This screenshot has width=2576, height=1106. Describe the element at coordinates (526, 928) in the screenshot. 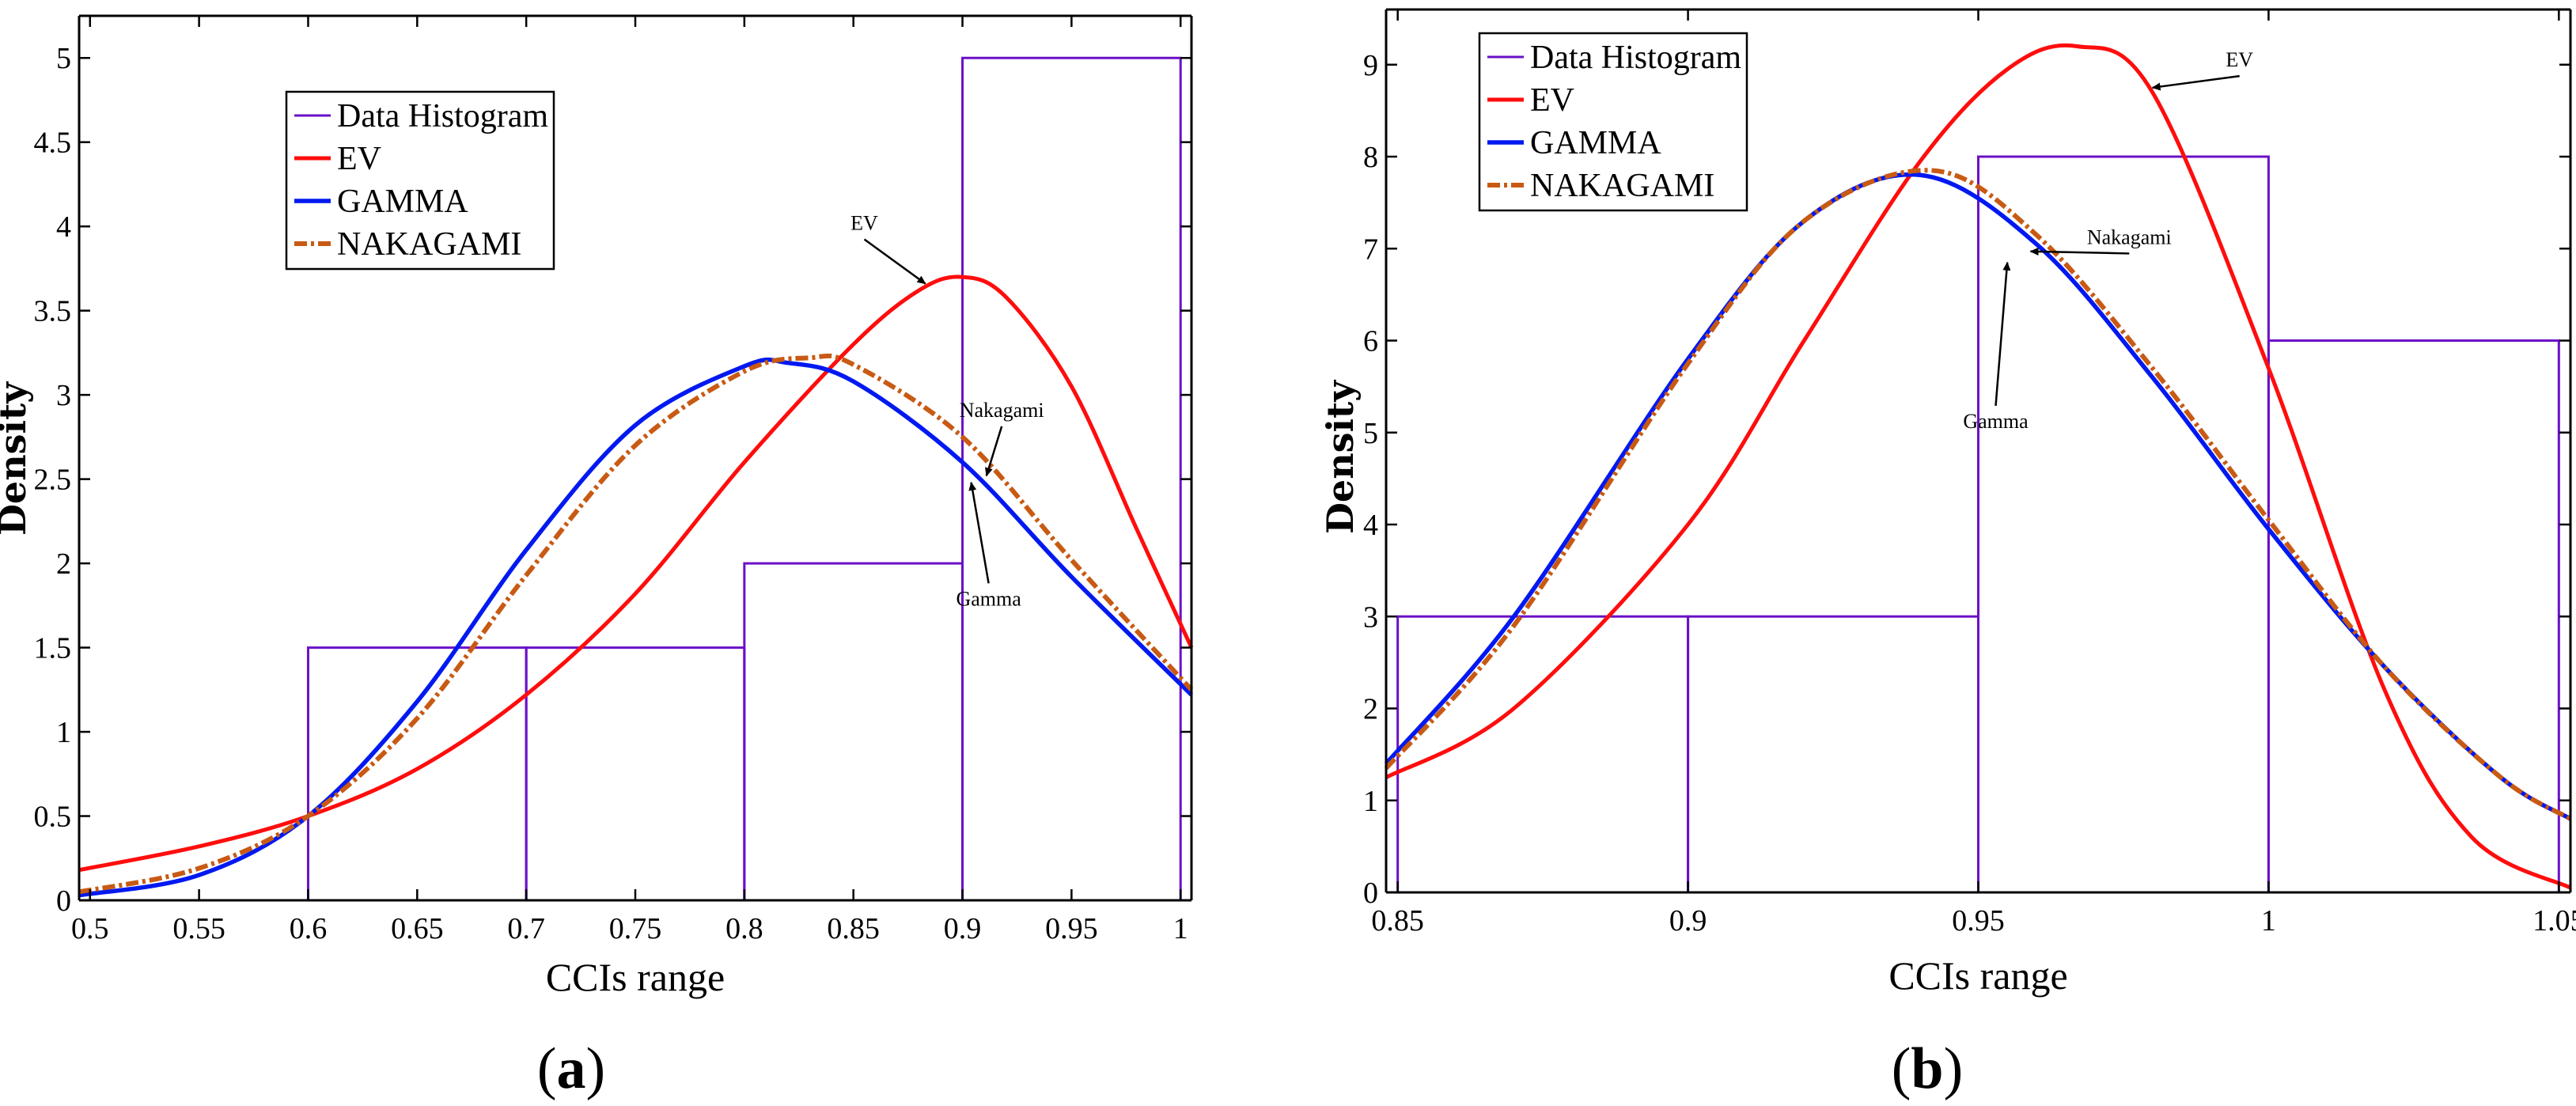

I see `x-tick-label: 0.7` at that location.